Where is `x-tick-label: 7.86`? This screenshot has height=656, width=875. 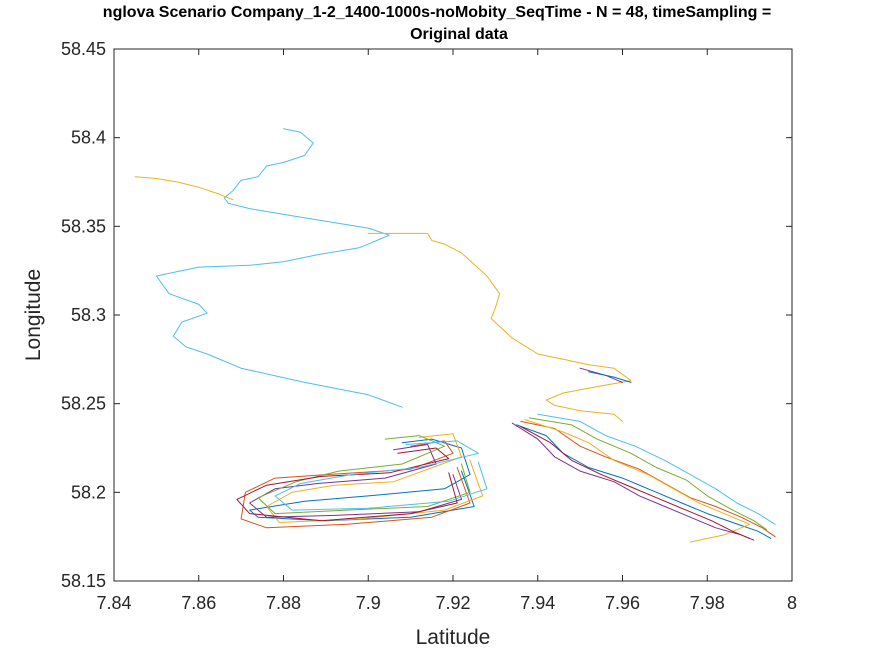 x-tick-label: 7.86 is located at coordinates (198, 603).